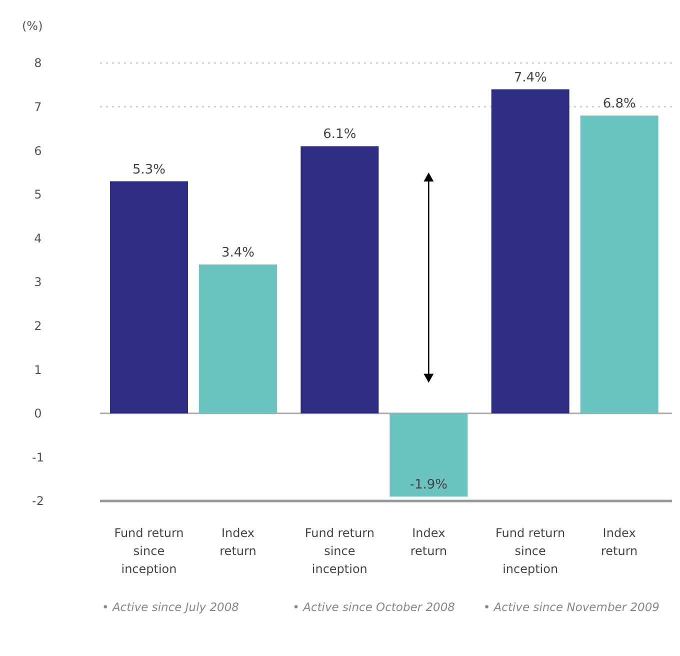 The width and height of the screenshot is (680, 656). What do you see at coordinates (38, 501) in the screenshot?
I see `y-tick-label: -2` at bounding box center [38, 501].